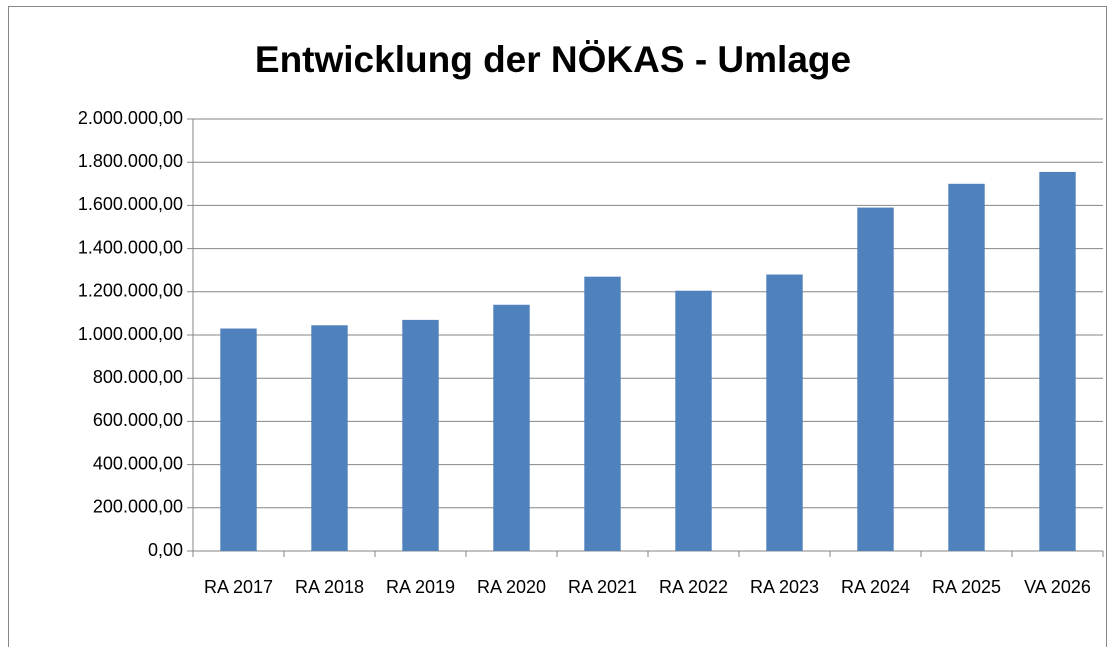 The image size is (1115, 647). I want to click on x-tick-label: RA 2018, so click(329, 587).